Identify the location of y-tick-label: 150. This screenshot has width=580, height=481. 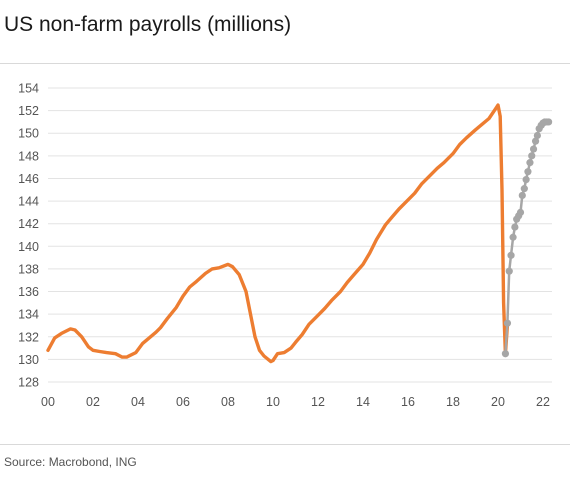
(28, 134).